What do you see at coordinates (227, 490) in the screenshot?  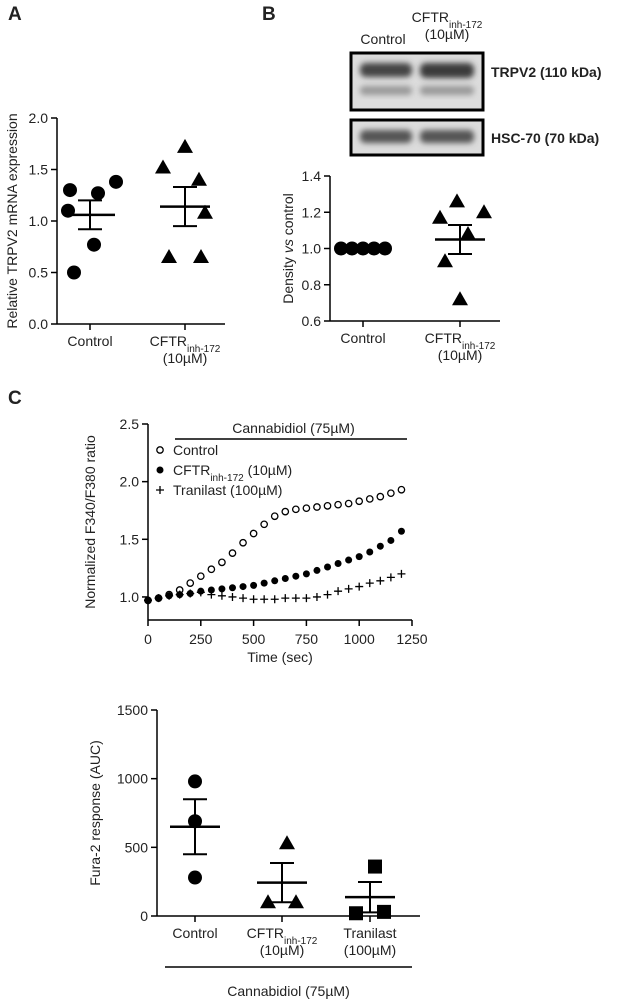 I see `legend-label: Tranilast (100µM)` at bounding box center [227, 490].